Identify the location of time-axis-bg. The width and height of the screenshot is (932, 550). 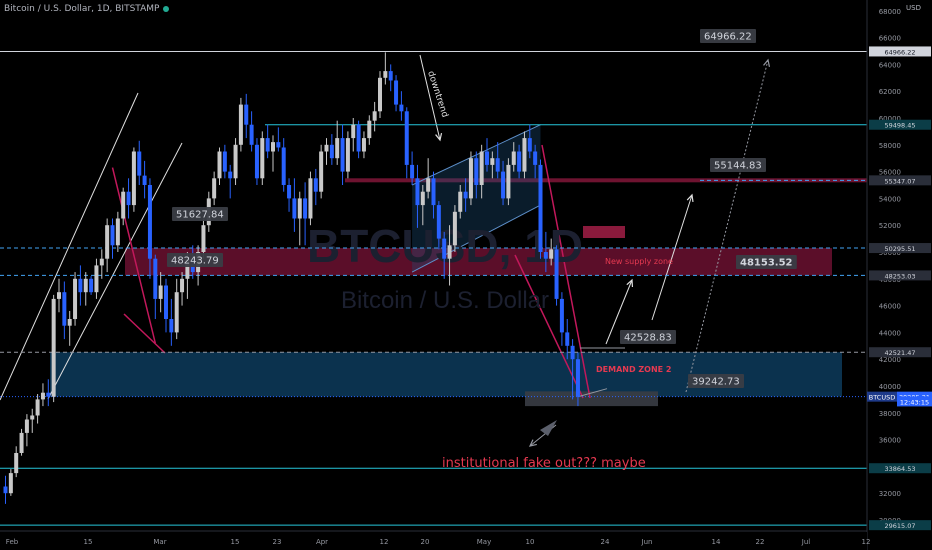
(433, 541).